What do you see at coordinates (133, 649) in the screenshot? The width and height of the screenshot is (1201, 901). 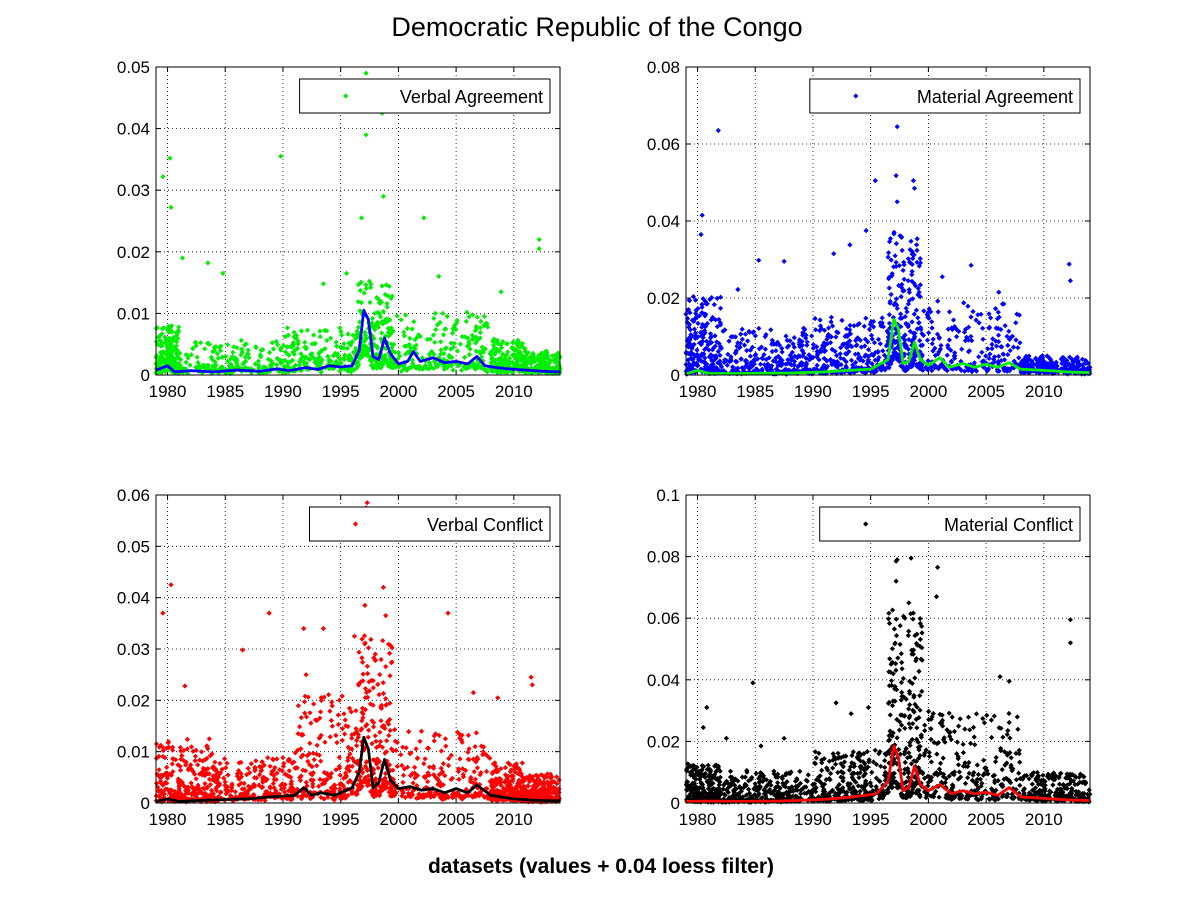 I see `y-tick-label: 0.03` at bounding box center [133, 649].